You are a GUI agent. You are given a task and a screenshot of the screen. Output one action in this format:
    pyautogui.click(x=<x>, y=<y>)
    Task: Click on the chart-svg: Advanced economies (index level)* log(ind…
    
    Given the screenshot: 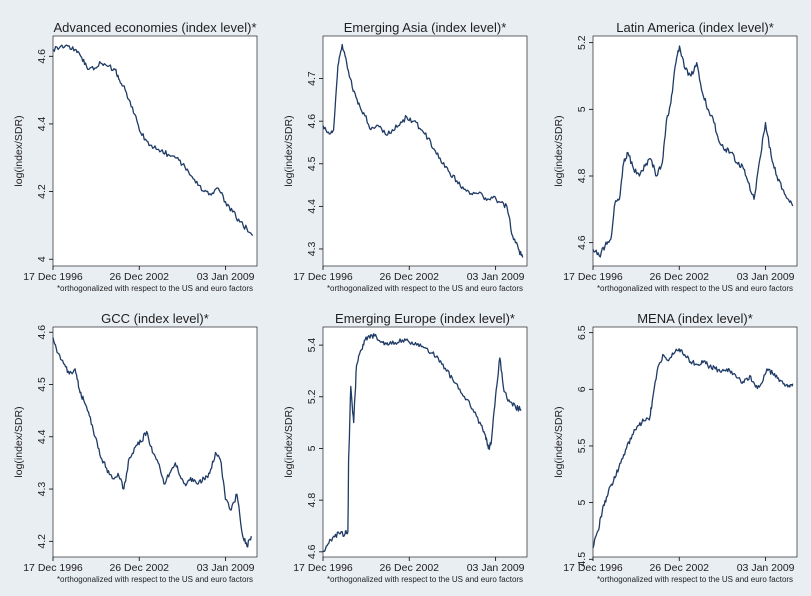 What is the action you would take?
    pyautogui.click(x=135, y=157)
    